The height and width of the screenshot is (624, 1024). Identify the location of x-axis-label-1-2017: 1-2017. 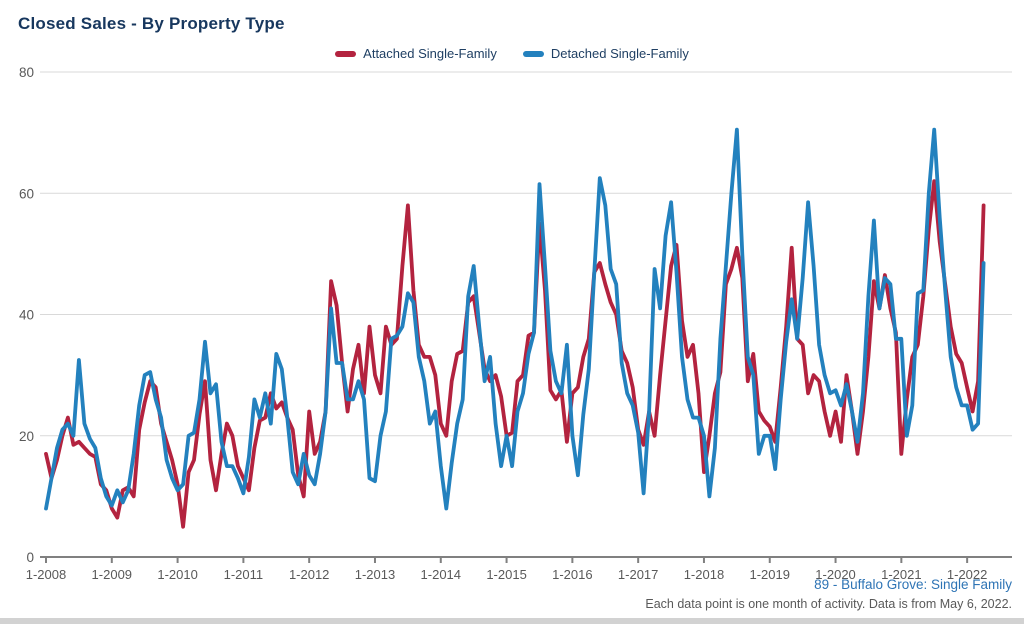
(638, 574).